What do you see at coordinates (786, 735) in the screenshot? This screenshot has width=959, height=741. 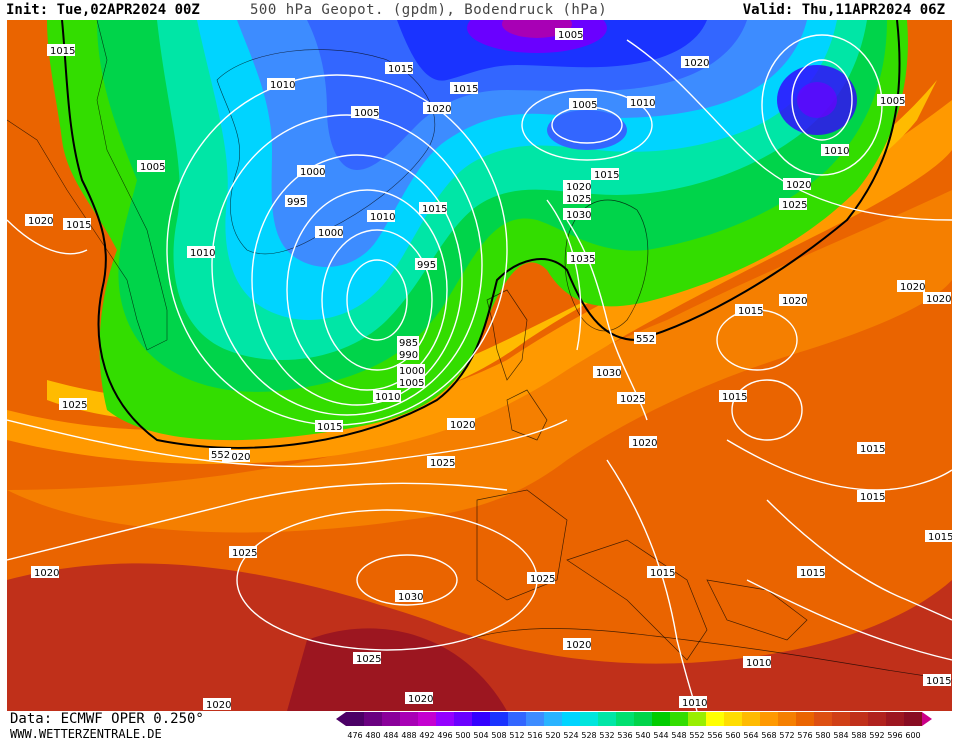 I see `colorbar-tick-label: 572` at bounding box center [786, 735].